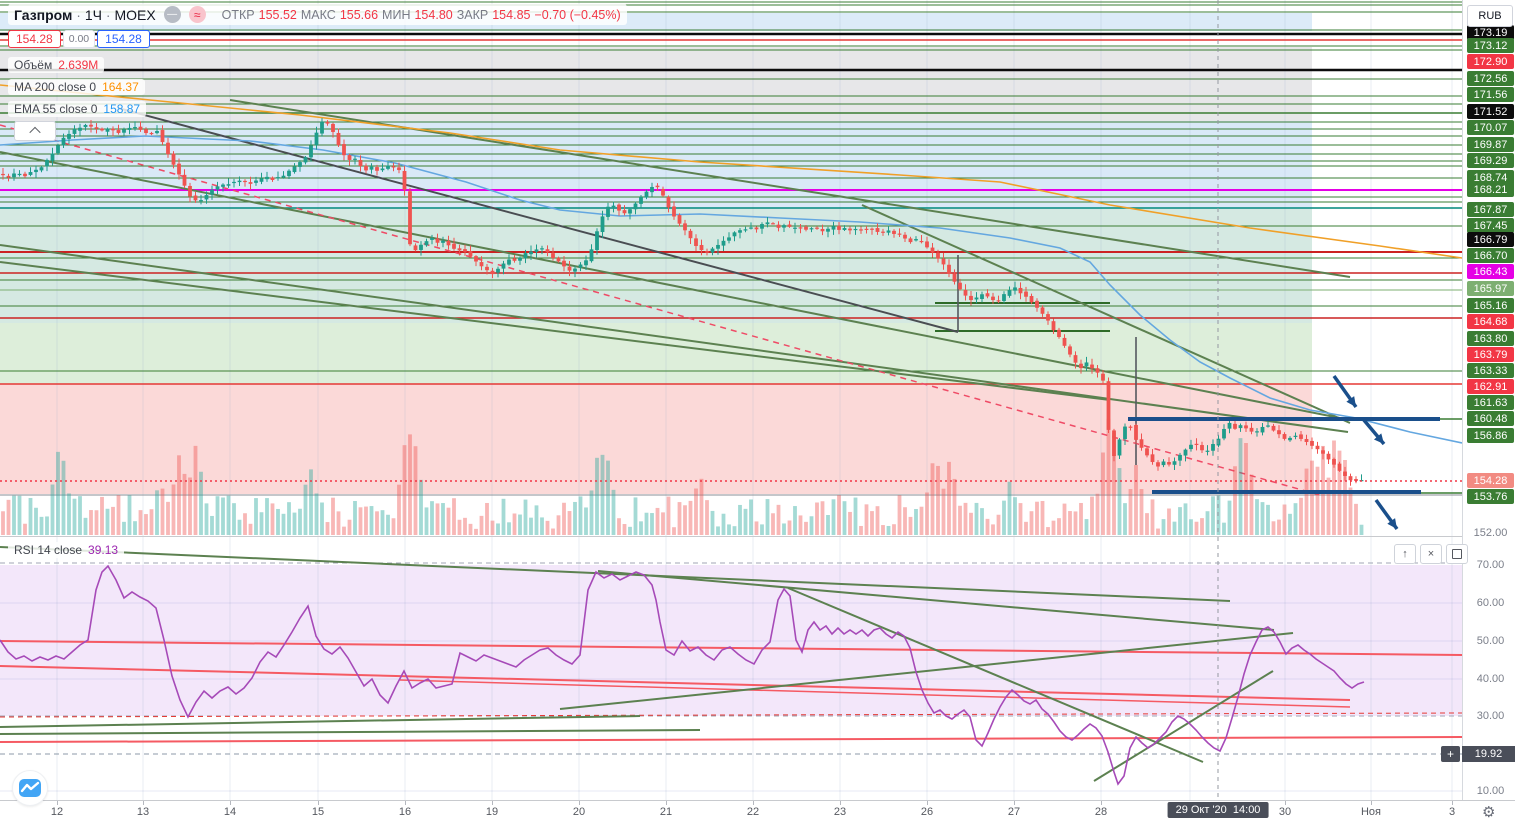  What do you see at coordinates (77, 109) in the screenshot?
I see `ema55-legend: EMA 55 close 0 158.87` at bounding box center [77, 109].